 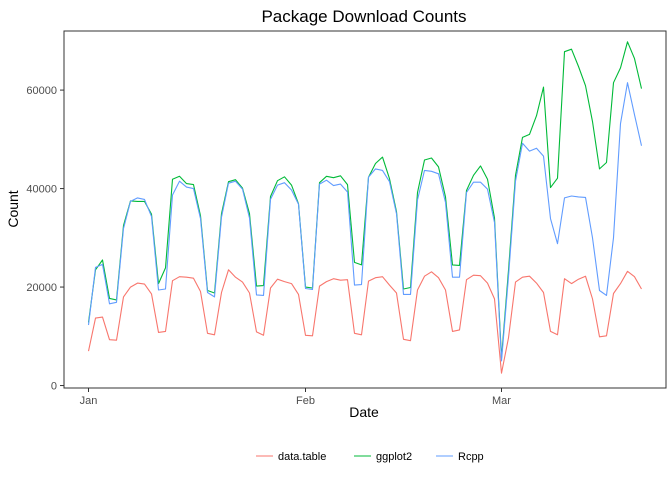 I want to click on y-tick-label: 20000, so click(x=41, y=288).